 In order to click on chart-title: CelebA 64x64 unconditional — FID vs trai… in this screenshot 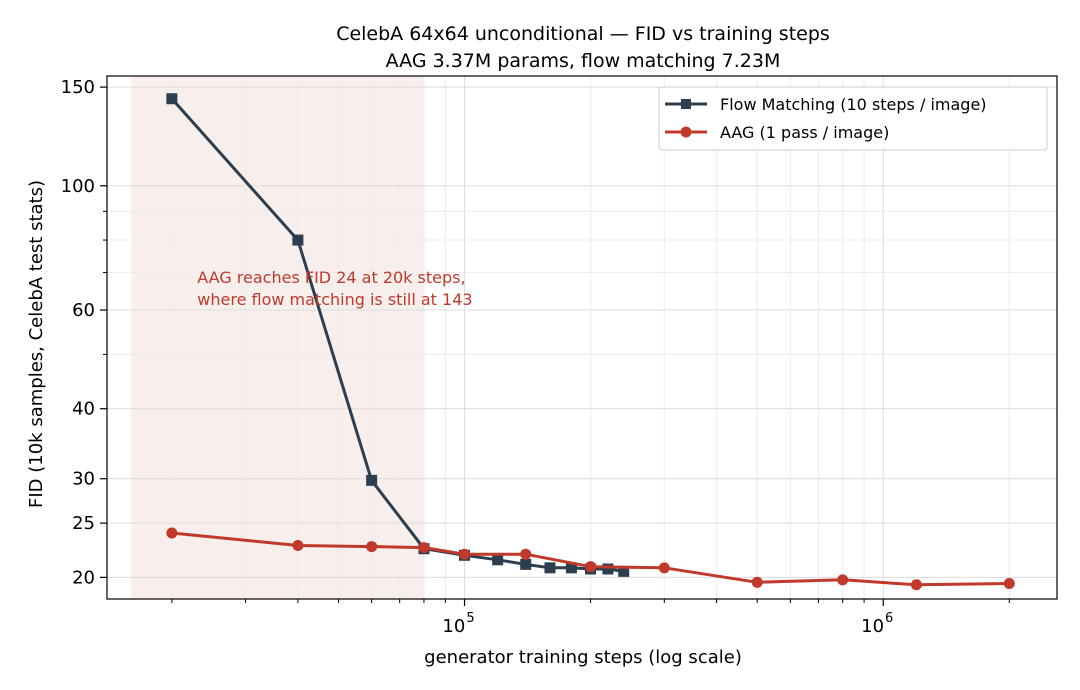, I will do `click(583, 34)`.